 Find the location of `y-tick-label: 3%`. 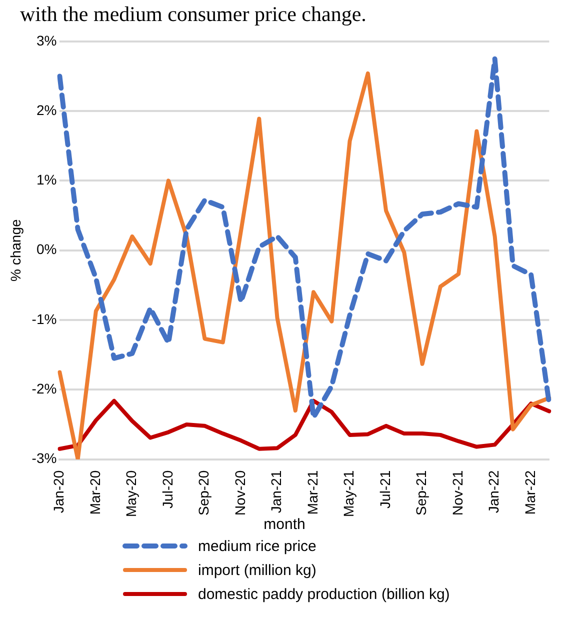

y-tick-label: 3% is located at coordinates (46, 40).